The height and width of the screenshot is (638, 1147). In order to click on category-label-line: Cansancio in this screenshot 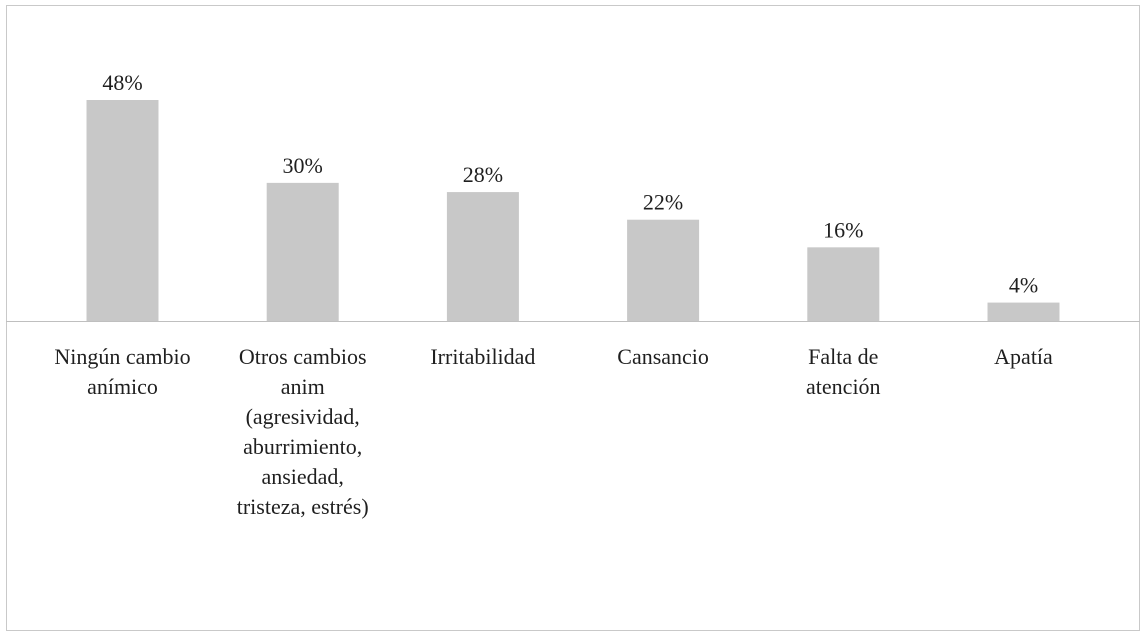, I will do `click(663, 356)`.